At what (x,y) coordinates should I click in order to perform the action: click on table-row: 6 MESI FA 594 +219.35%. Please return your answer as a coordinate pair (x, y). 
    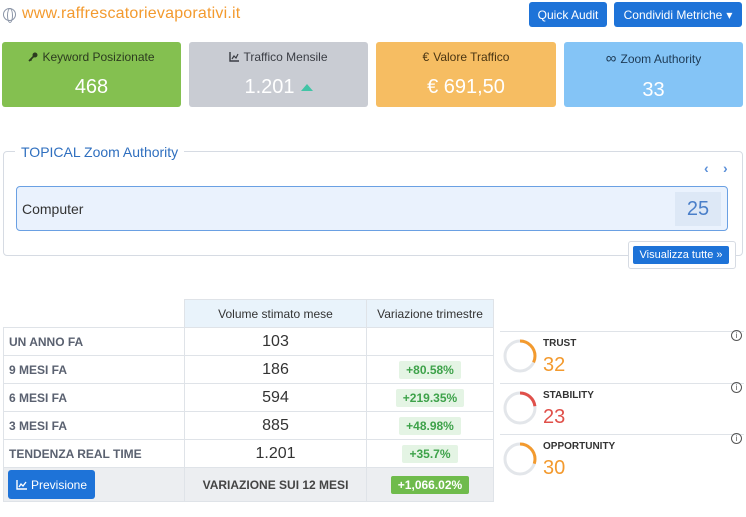
    Looking at the image, I should click on (248, 397).